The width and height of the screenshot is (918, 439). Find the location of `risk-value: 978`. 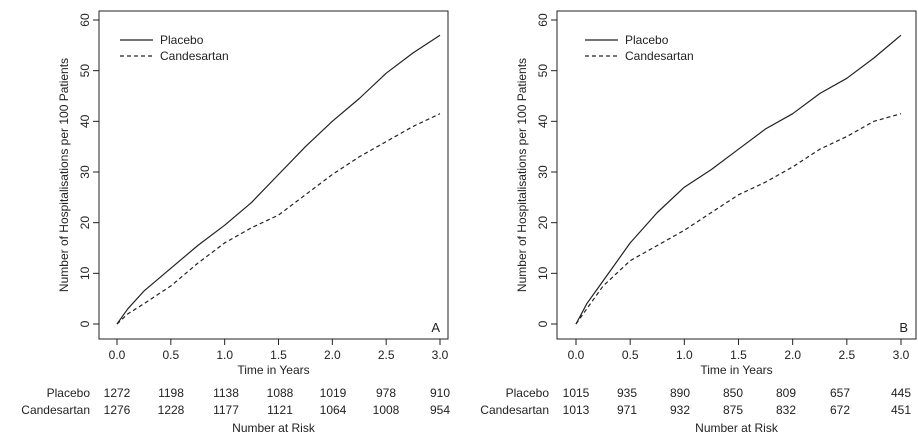

risk-value: 978 is located at coordinates (386, 393).